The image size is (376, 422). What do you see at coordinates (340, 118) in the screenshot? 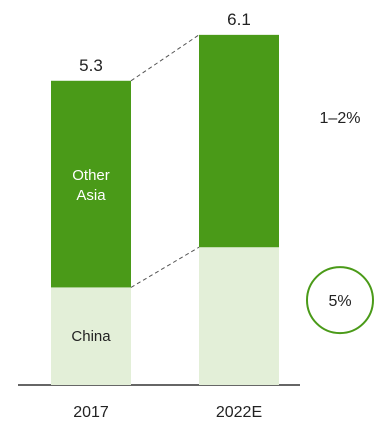
I see `growth-annotation-other-asia: 1–2%` at bounding box center [340, 118].